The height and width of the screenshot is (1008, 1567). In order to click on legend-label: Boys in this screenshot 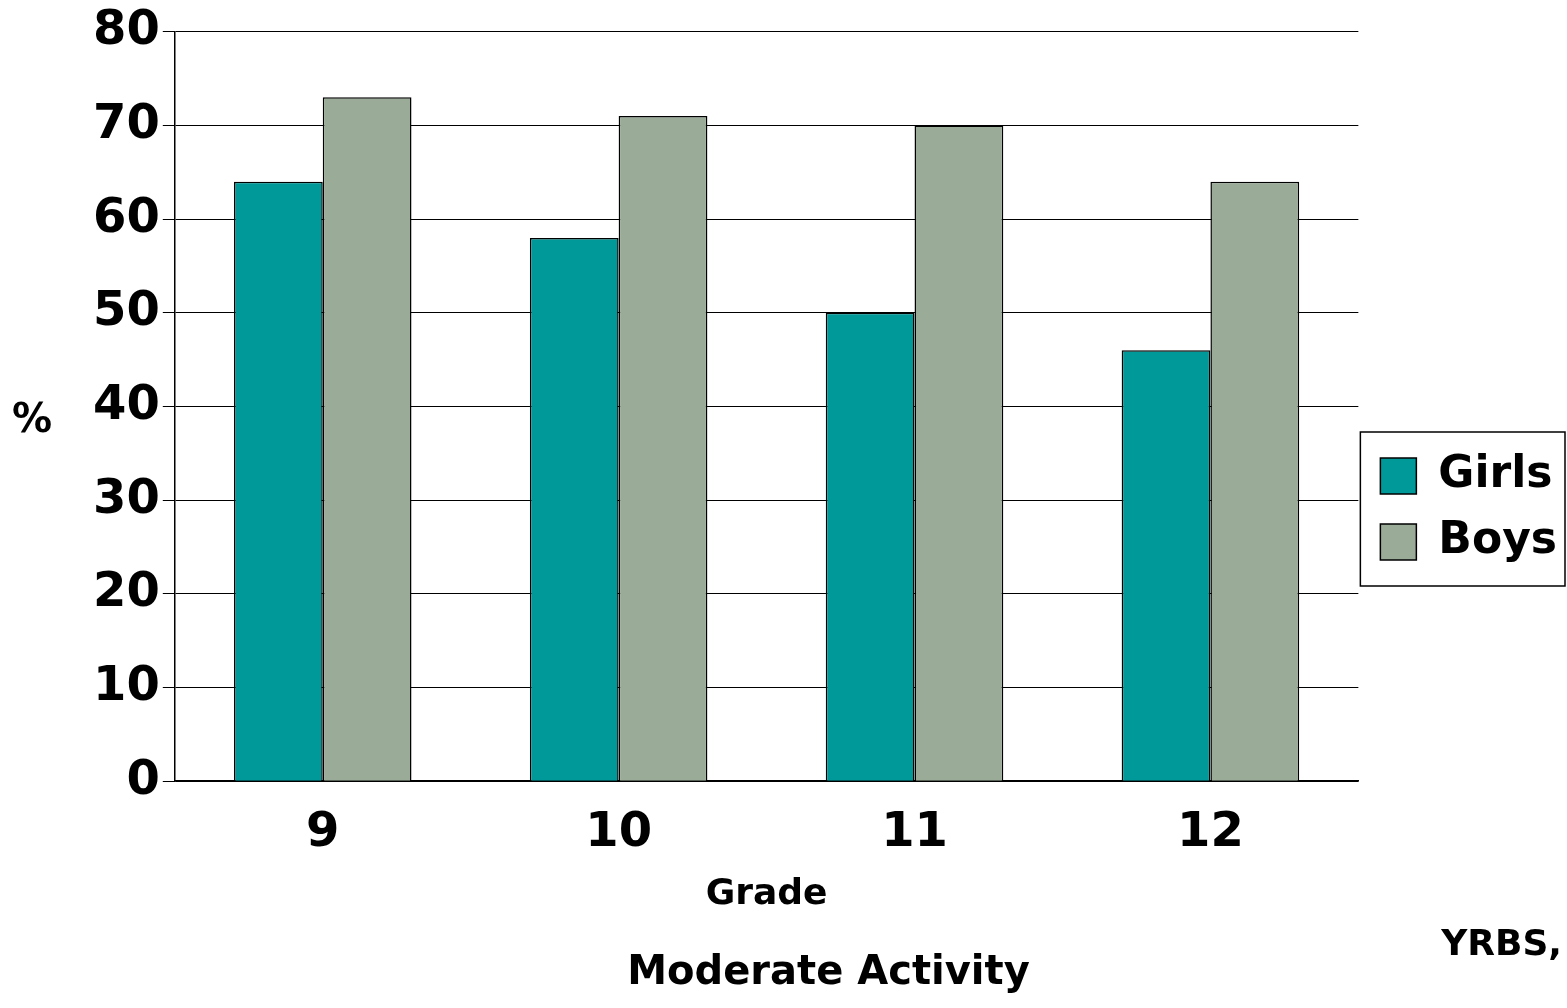, I will do `click(1497, 538)`.